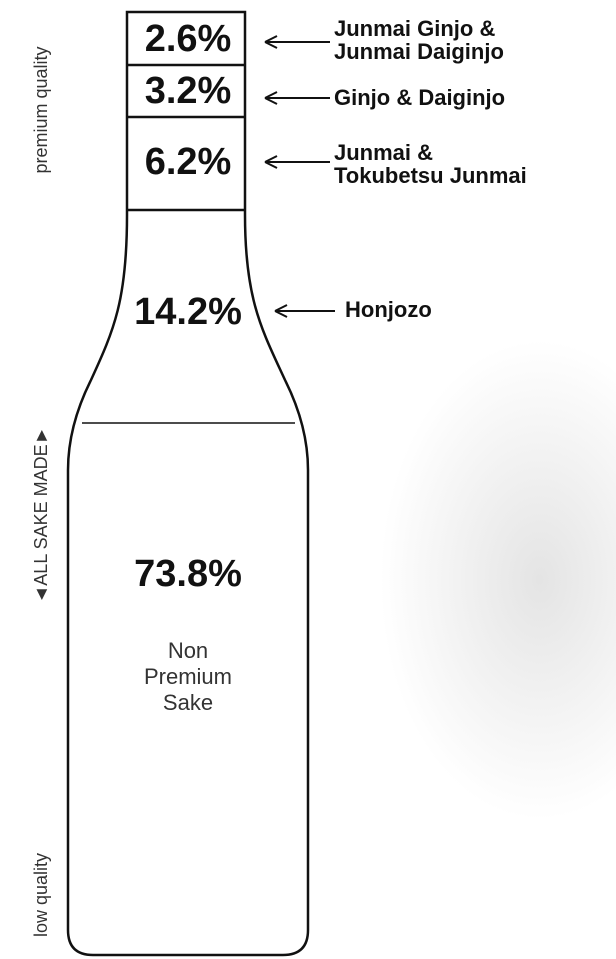  I want to click on percent: 14.2%, so click(188, 312).